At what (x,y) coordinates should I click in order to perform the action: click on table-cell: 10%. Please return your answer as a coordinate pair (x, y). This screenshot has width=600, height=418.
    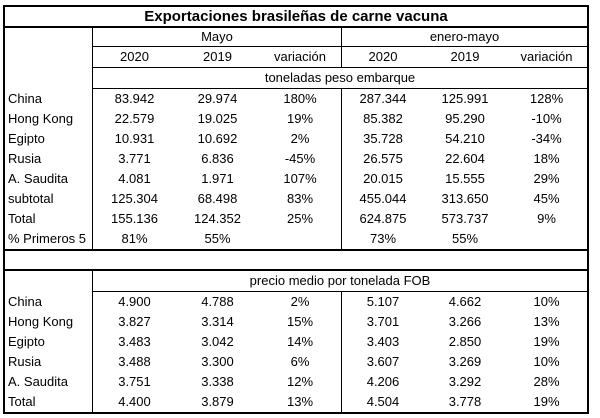
    Looking at the image, I should click on (546, 301).